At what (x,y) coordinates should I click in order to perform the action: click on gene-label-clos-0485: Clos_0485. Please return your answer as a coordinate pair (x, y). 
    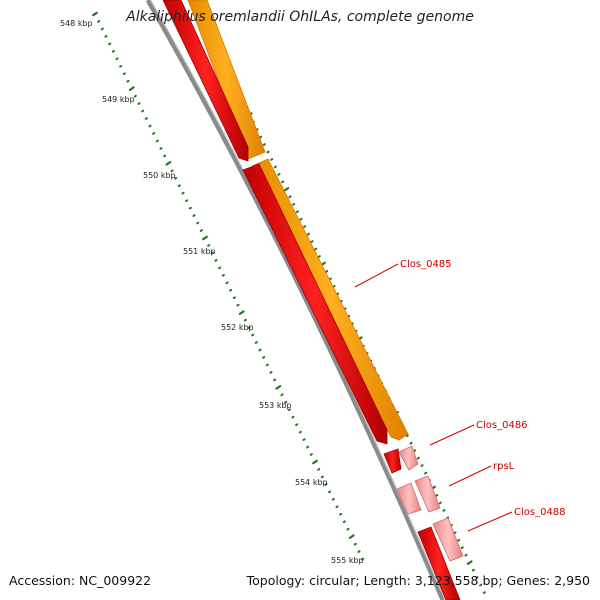
    Looking at the image, I should click on (426, 264).